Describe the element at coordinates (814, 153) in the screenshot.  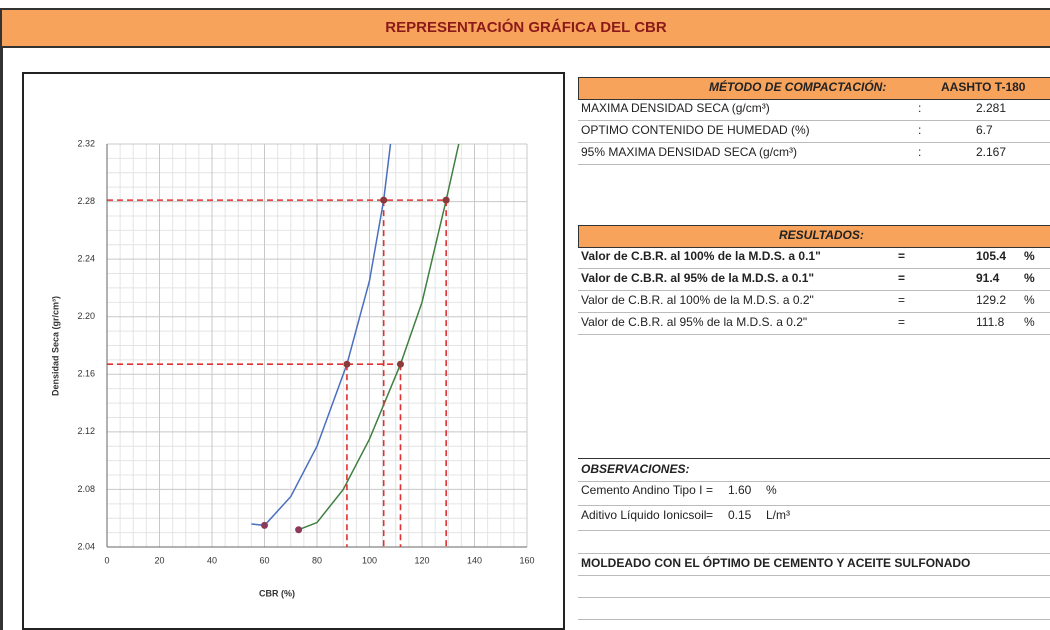
I see `compaction-row: 95% MAXIMA DENSIDAD SECA (g/cm³): 2.167` at that location.